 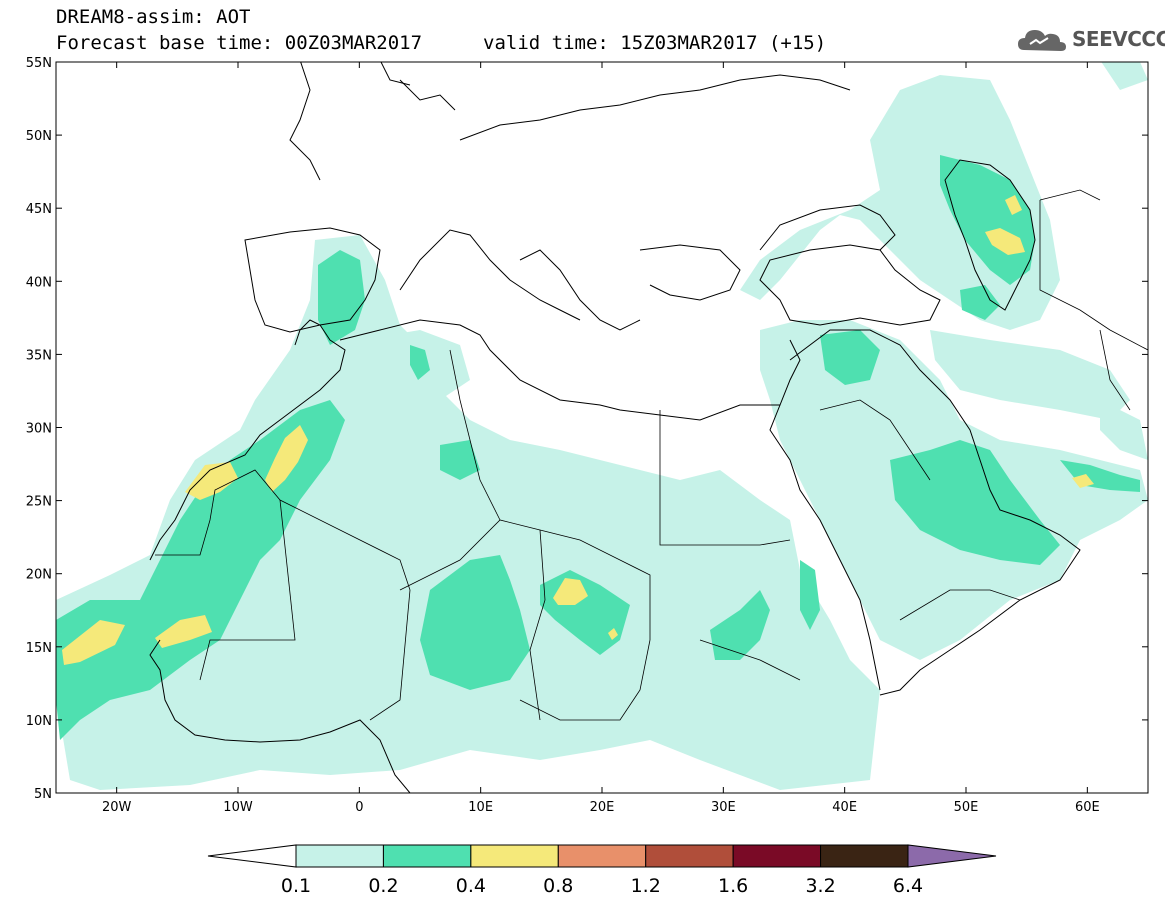 What do you see at coordinates (238, 807) in the screenshot?
I see `lon-label: 10W` at bounding box center [238, 807].